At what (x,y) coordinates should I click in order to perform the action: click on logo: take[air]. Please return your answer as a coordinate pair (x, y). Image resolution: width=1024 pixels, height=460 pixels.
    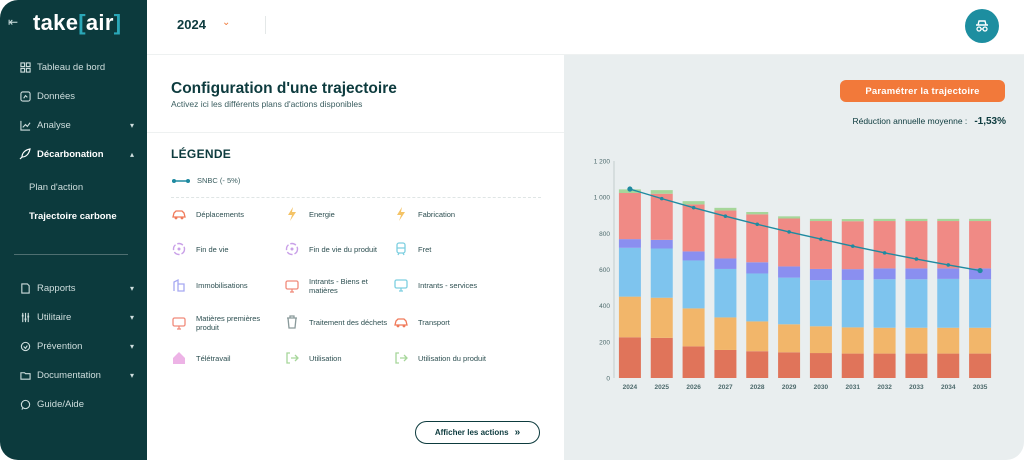
    Looking at the image, I should click on (77, 22).